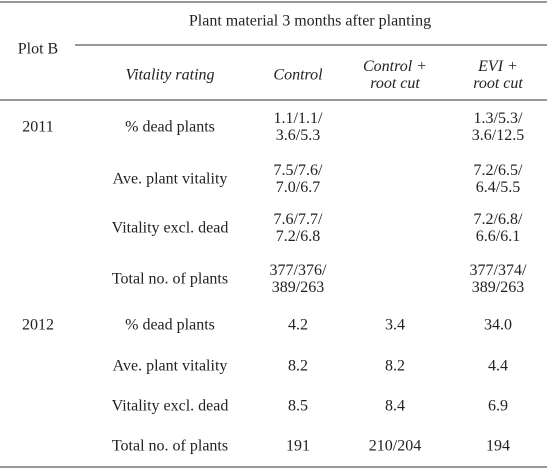 The width and height of the screenshot is (547, 469). Describe the element at coordinates (38, 325) in the screenshot. I see `year: 2012` at that location.